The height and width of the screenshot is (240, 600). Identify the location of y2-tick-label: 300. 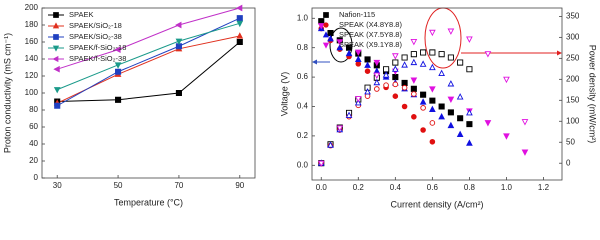
(573, 36).